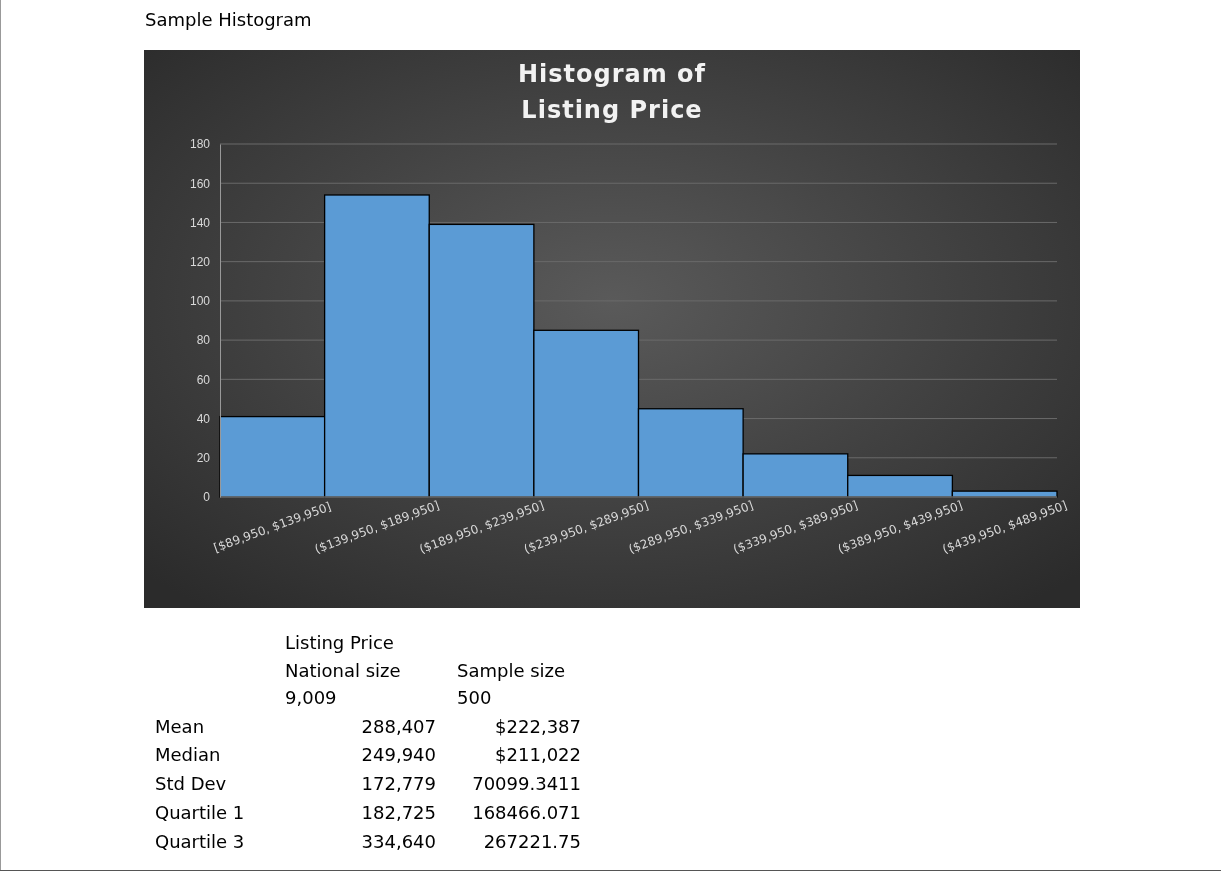  What do you see at coordinates (398, 754) in the screenshot?
I see `text: 249,940` at bounding box center [398, 754].